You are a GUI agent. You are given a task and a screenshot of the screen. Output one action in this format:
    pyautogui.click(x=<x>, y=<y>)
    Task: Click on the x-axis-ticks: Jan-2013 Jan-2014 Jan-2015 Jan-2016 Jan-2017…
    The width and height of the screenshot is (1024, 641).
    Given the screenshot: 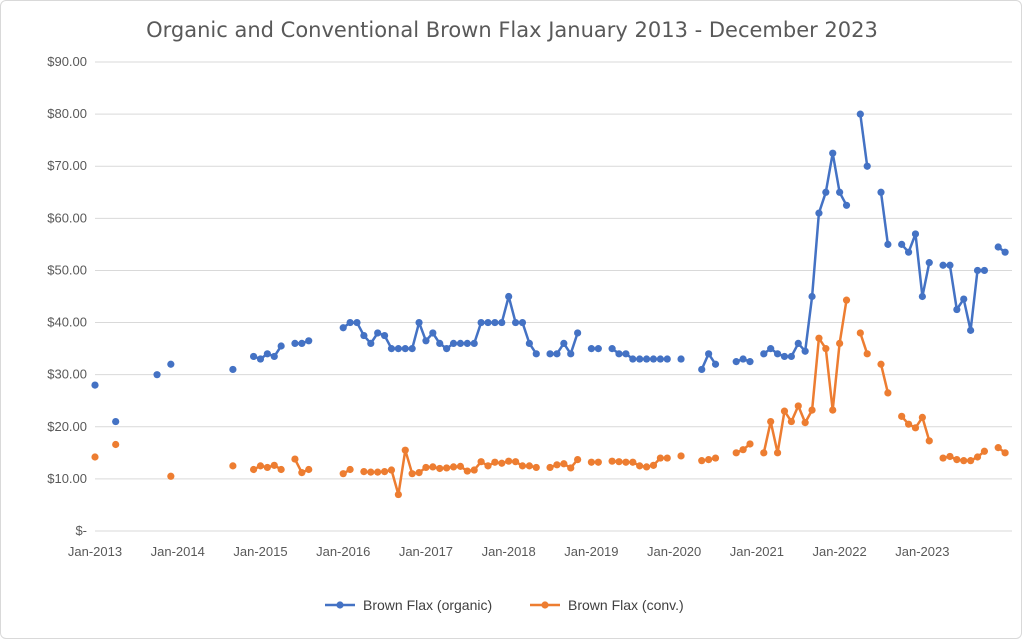 What is the action you would take?
    pyautogui.click(x=509, y=551)
    